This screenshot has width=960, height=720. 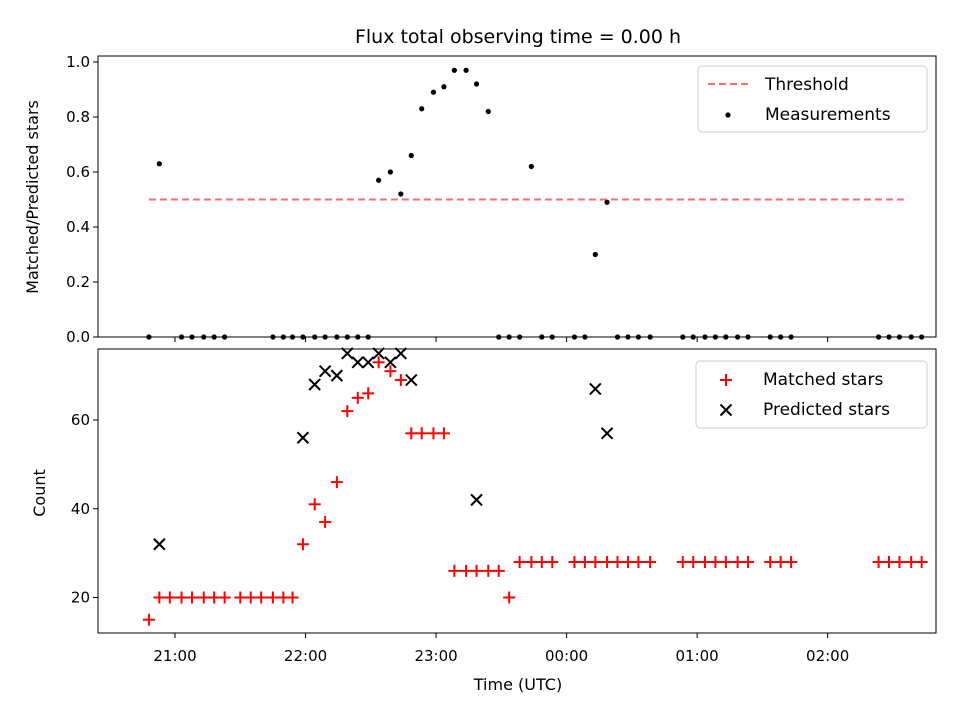 What do you see at coordinates (826, 410) in the screenshot?
I see `predicted-legend-label: Predicted stars` at bounding box center [826, 410].